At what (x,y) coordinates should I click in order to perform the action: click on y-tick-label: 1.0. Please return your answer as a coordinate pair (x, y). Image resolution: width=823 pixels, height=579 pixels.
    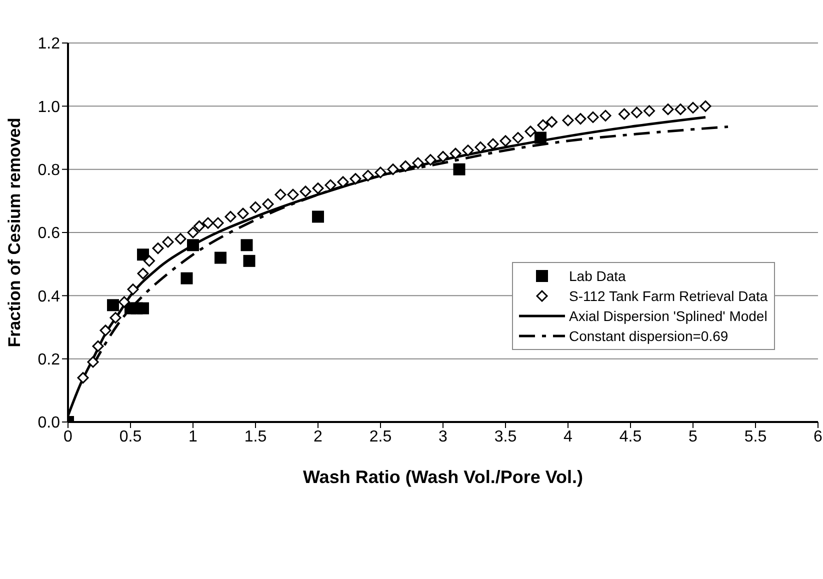
    Looking at the image, I should click on (49, 107).